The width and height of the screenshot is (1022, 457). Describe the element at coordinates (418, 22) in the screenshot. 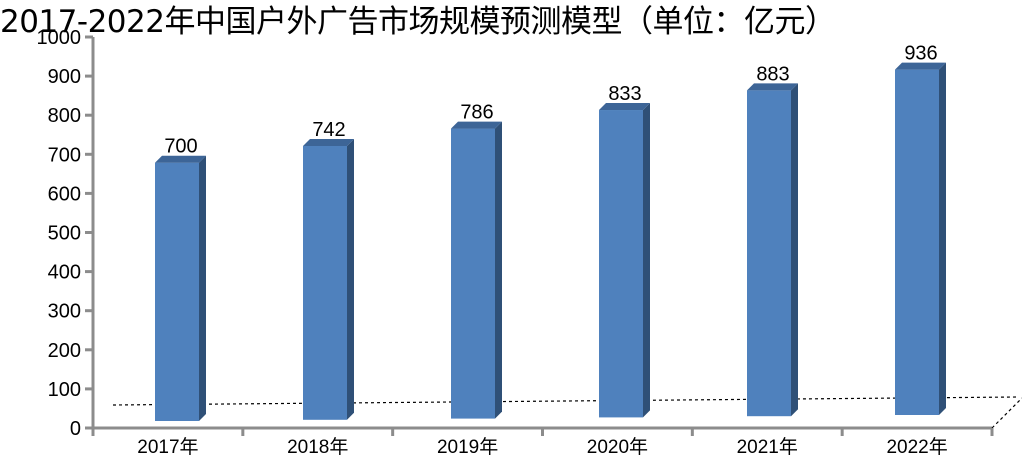

I see `chart-title: 2017-2022年中国户外广告市场规模预测模型（单位：亿元）` at that location.